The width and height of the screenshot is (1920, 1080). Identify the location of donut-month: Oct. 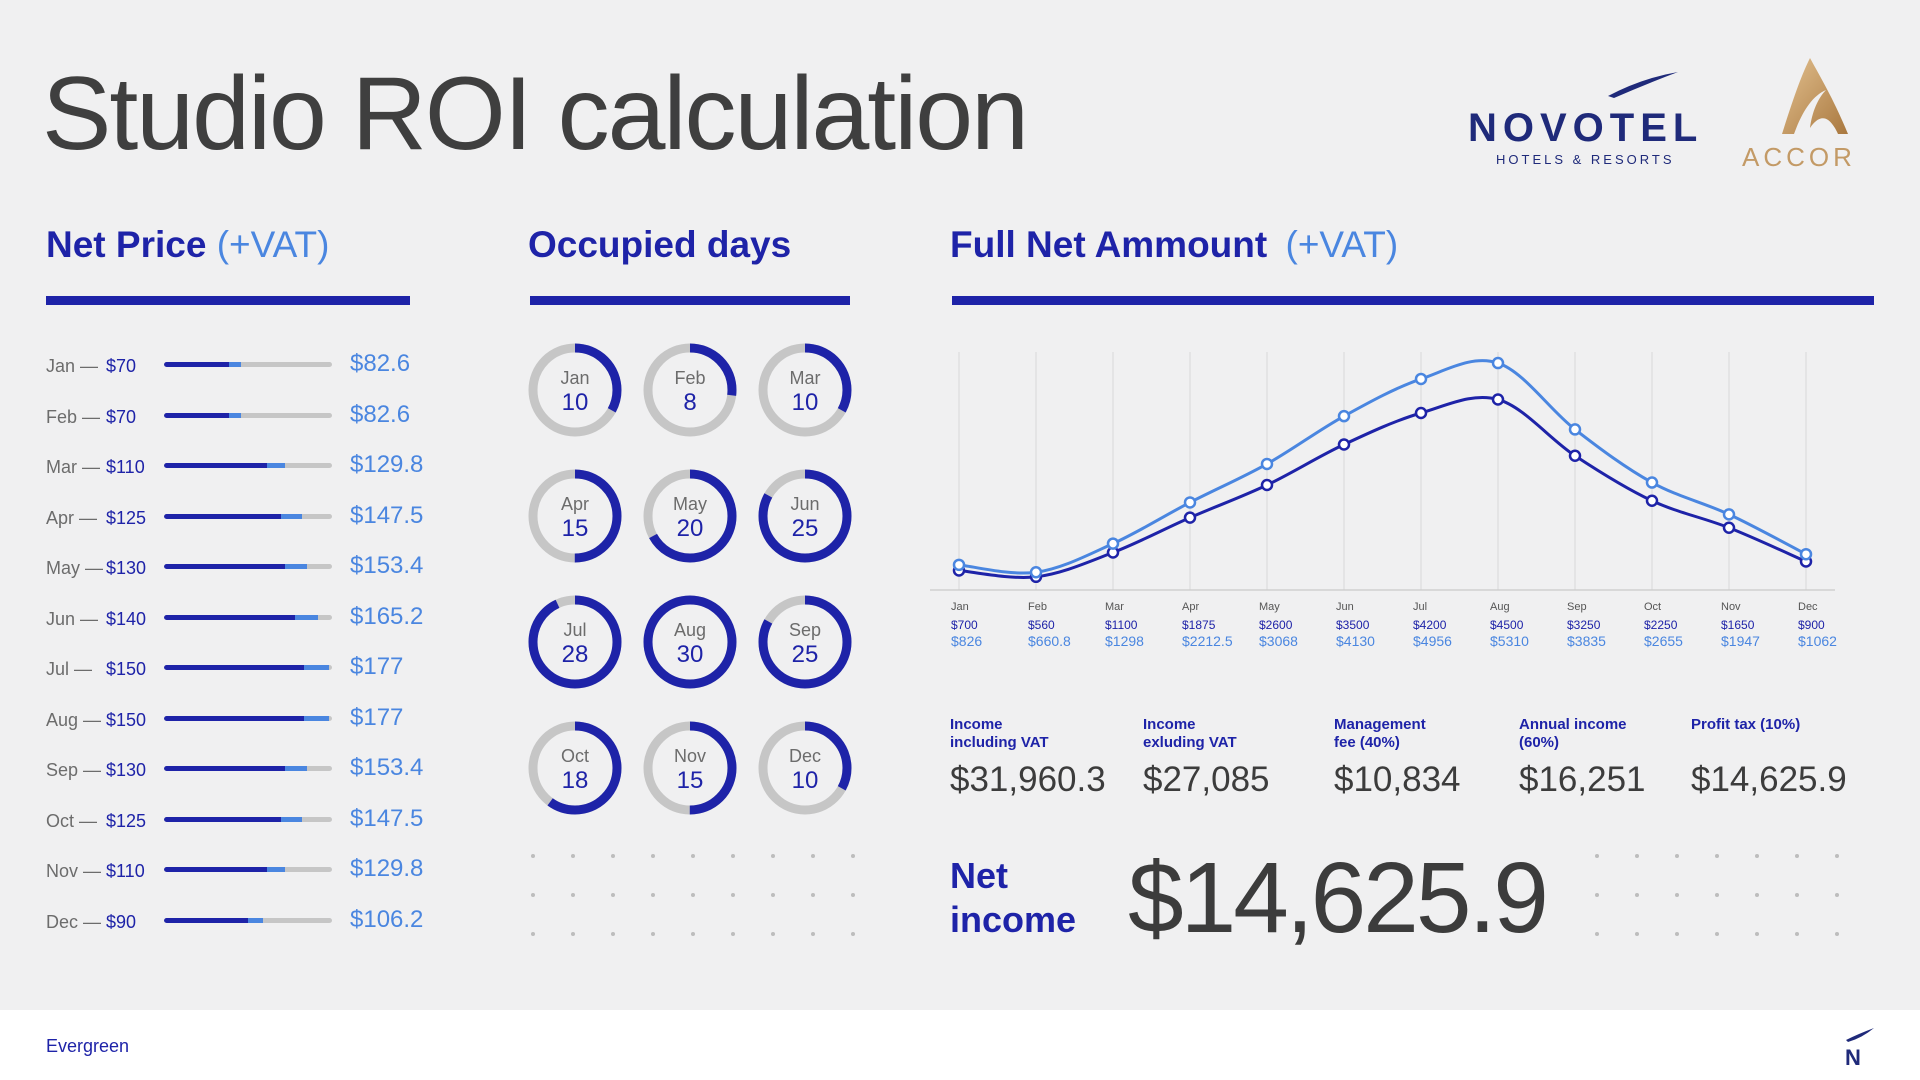
(574, 756).